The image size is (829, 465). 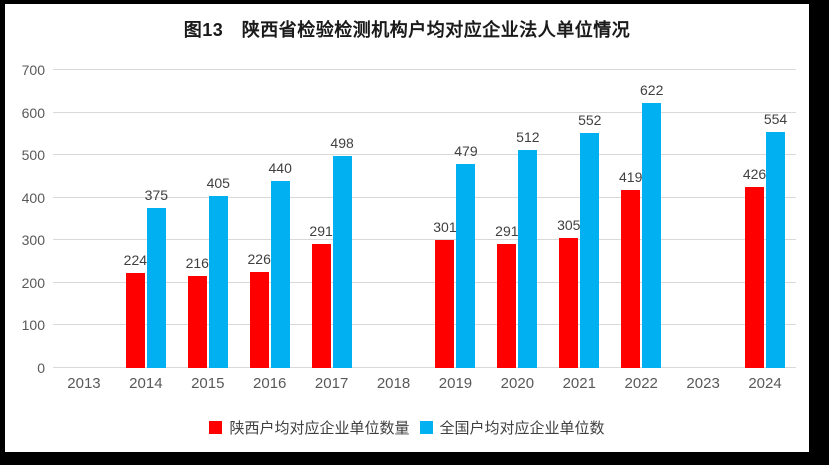 What do you see at coordinates (259, 219) in the screenshot?
I see `bar-wrap-shaanxi-2016: 226` at bounding box center [259, 219].